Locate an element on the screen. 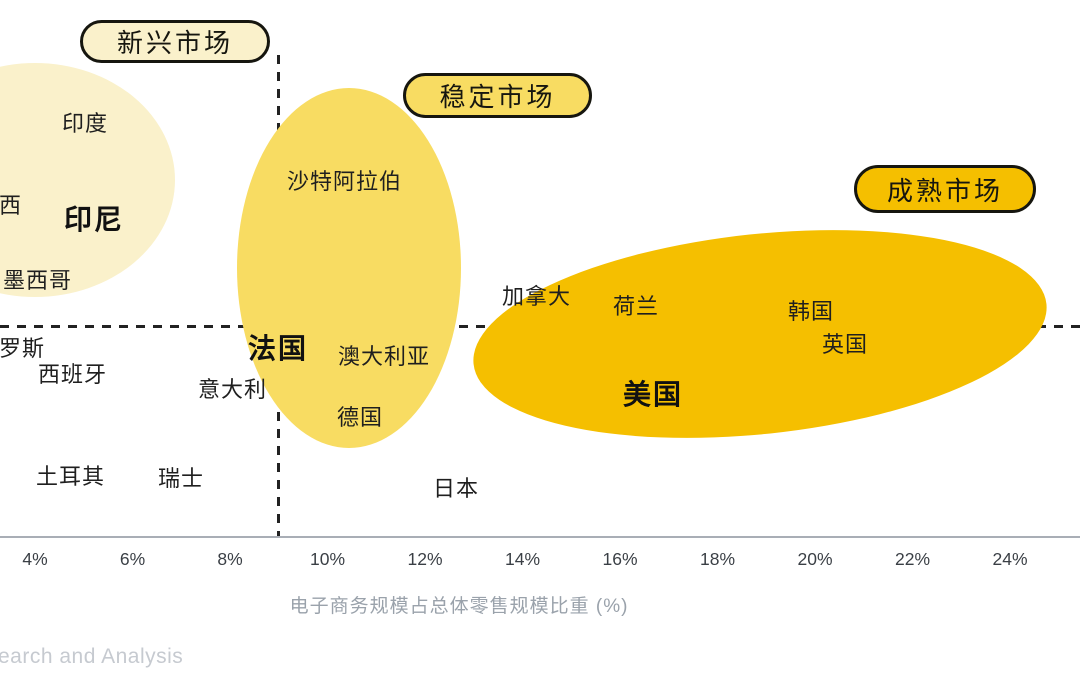 The image size is (1080, 686). country-label: 美国 is located at coordinates (653, 394).